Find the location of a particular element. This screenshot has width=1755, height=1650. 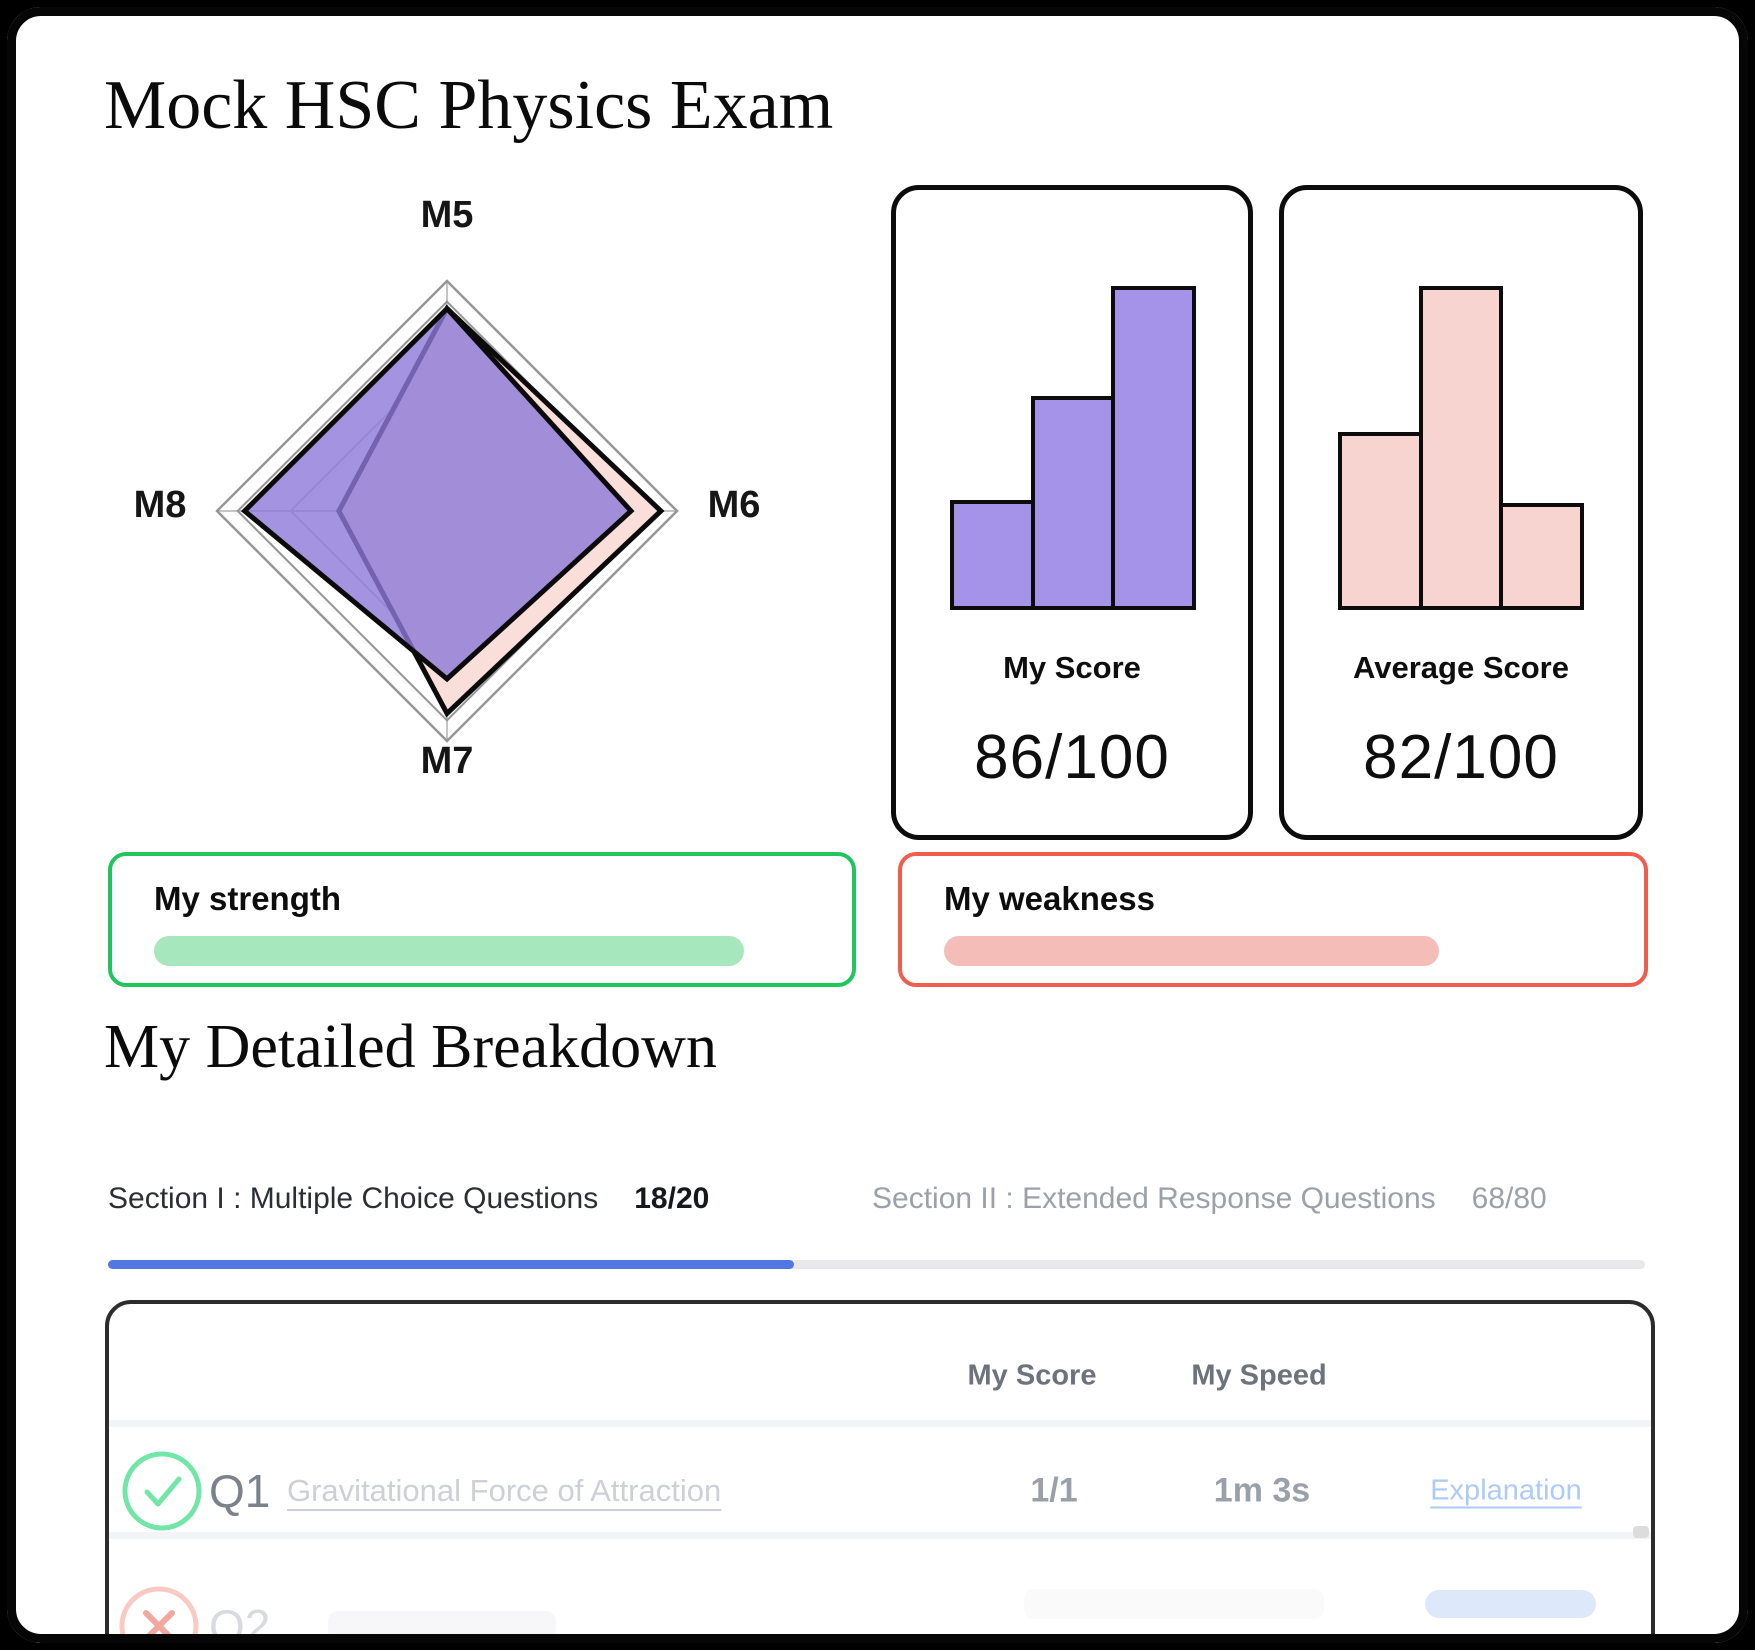

tab-section-2-score: 68/80 is located at coordinates (1509, 1198).